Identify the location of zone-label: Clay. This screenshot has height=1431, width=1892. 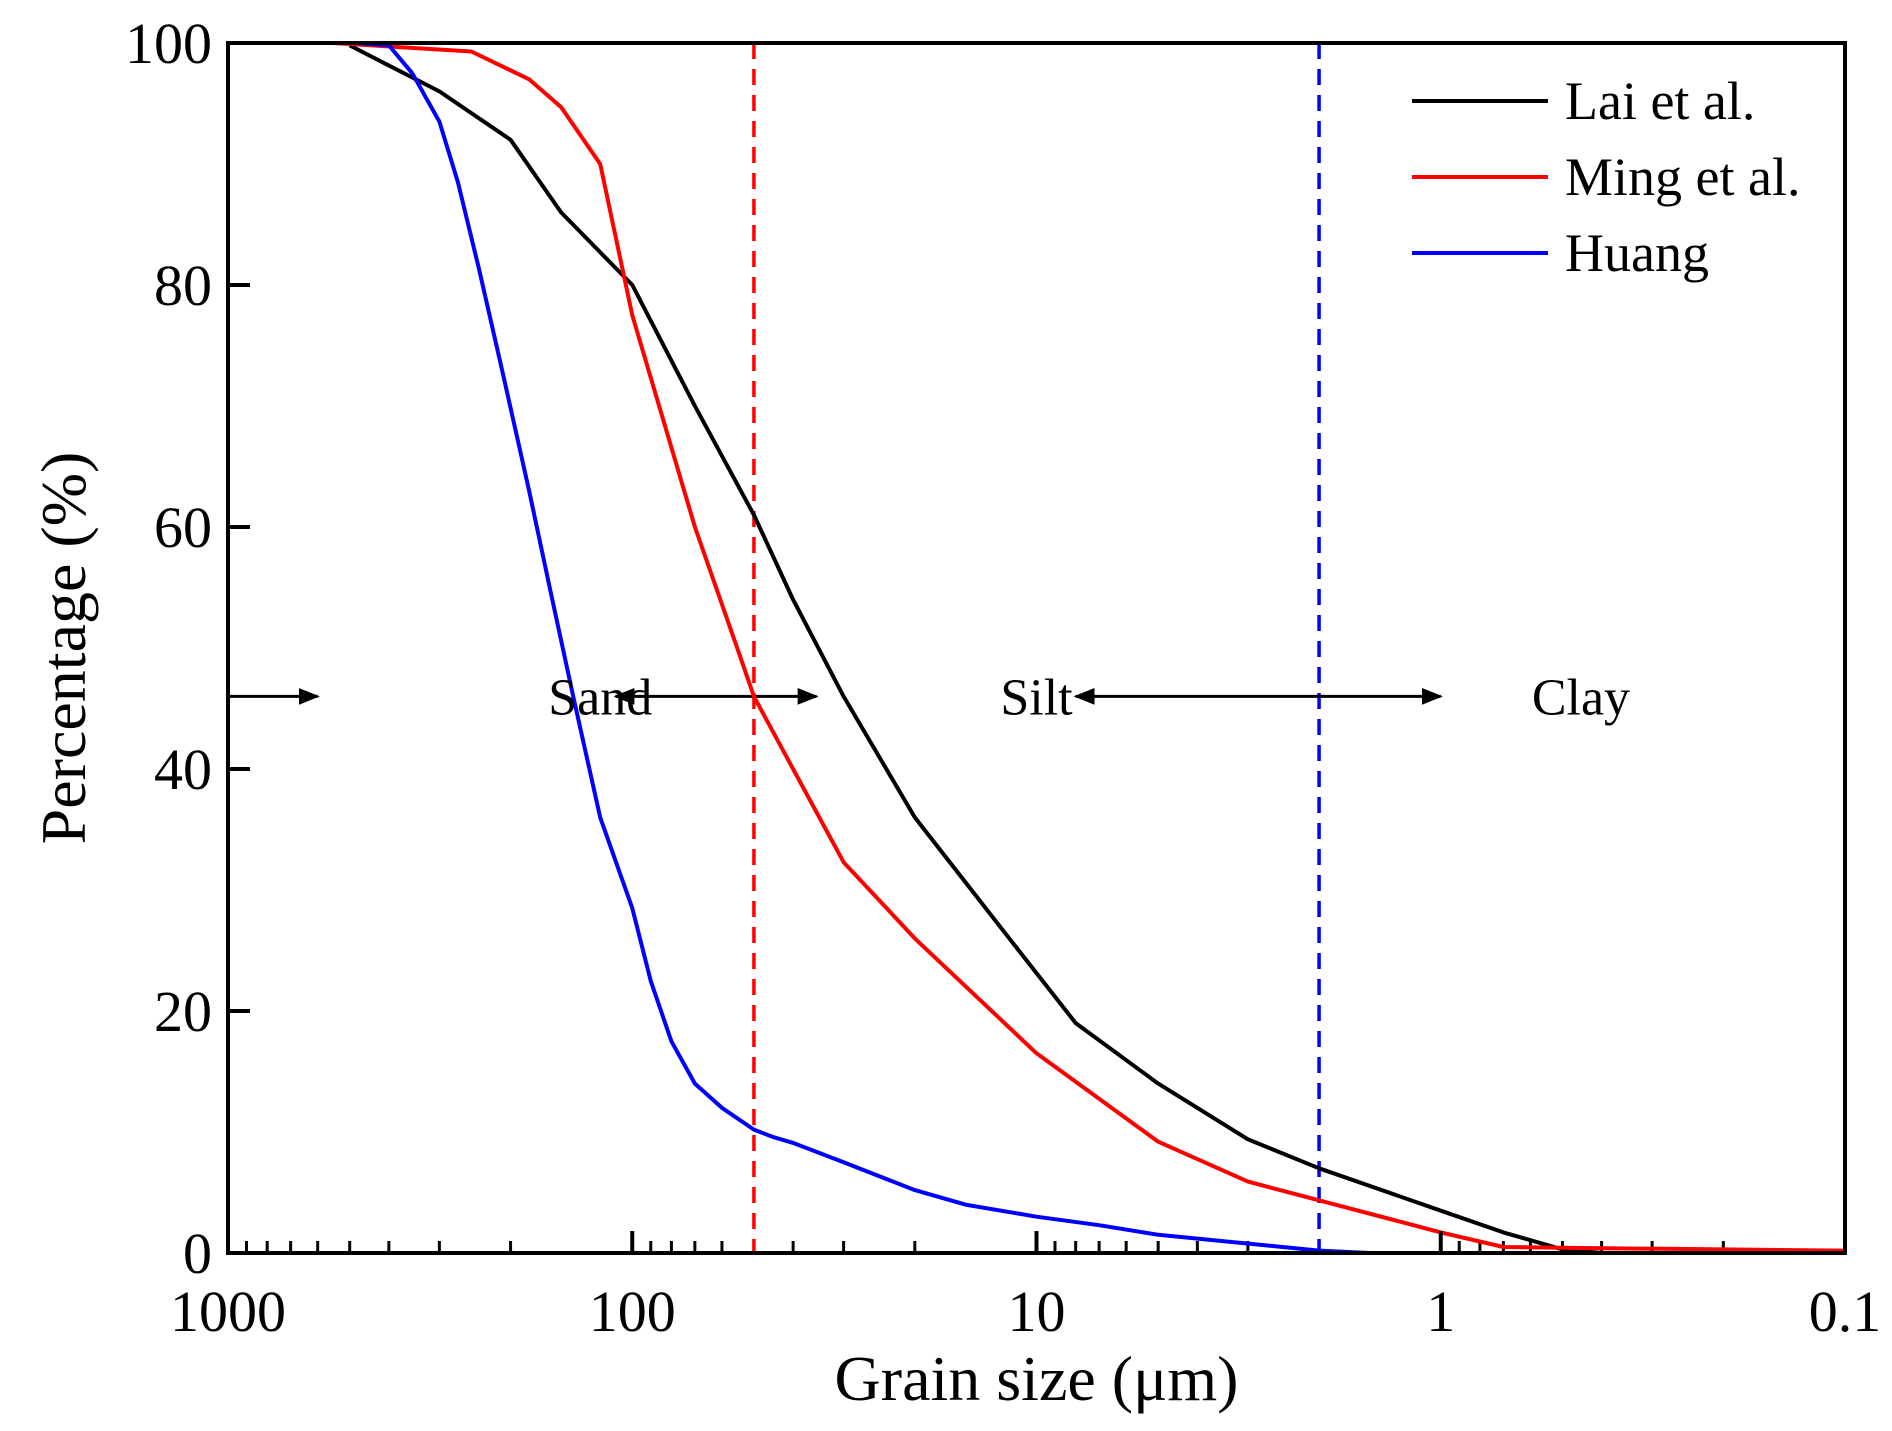
(1581, 697).